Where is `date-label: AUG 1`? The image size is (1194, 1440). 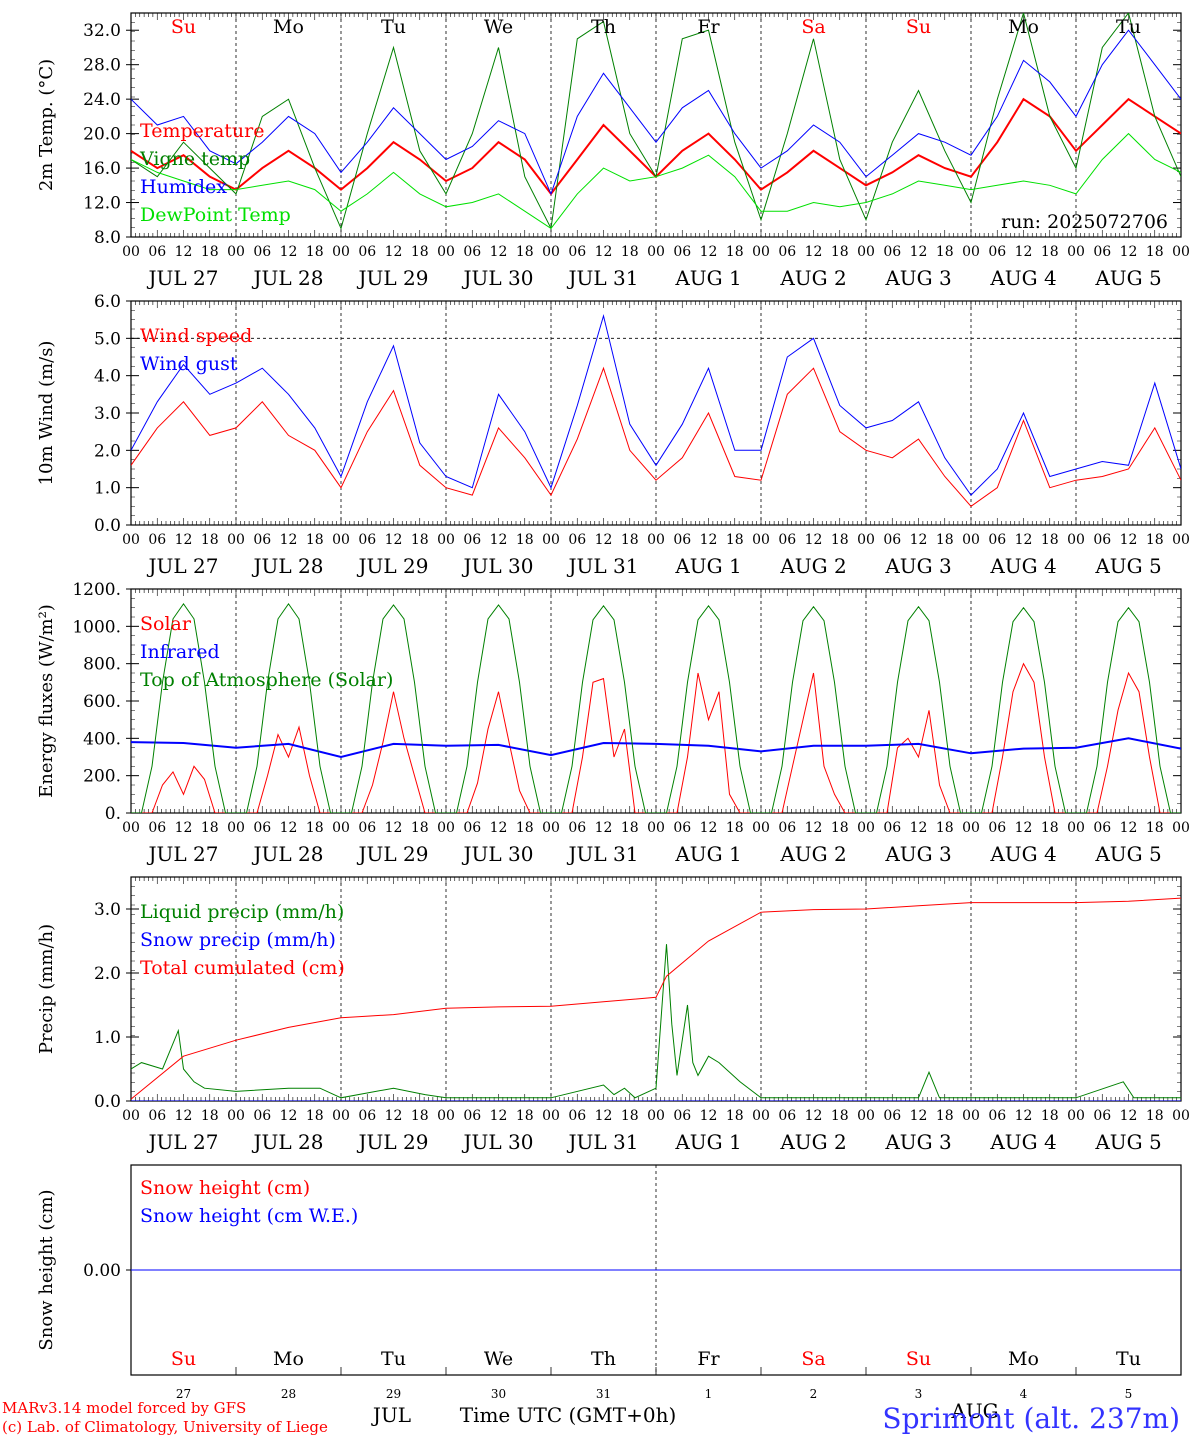 date-label: AUG 1 is located at coordinates (707, 854).